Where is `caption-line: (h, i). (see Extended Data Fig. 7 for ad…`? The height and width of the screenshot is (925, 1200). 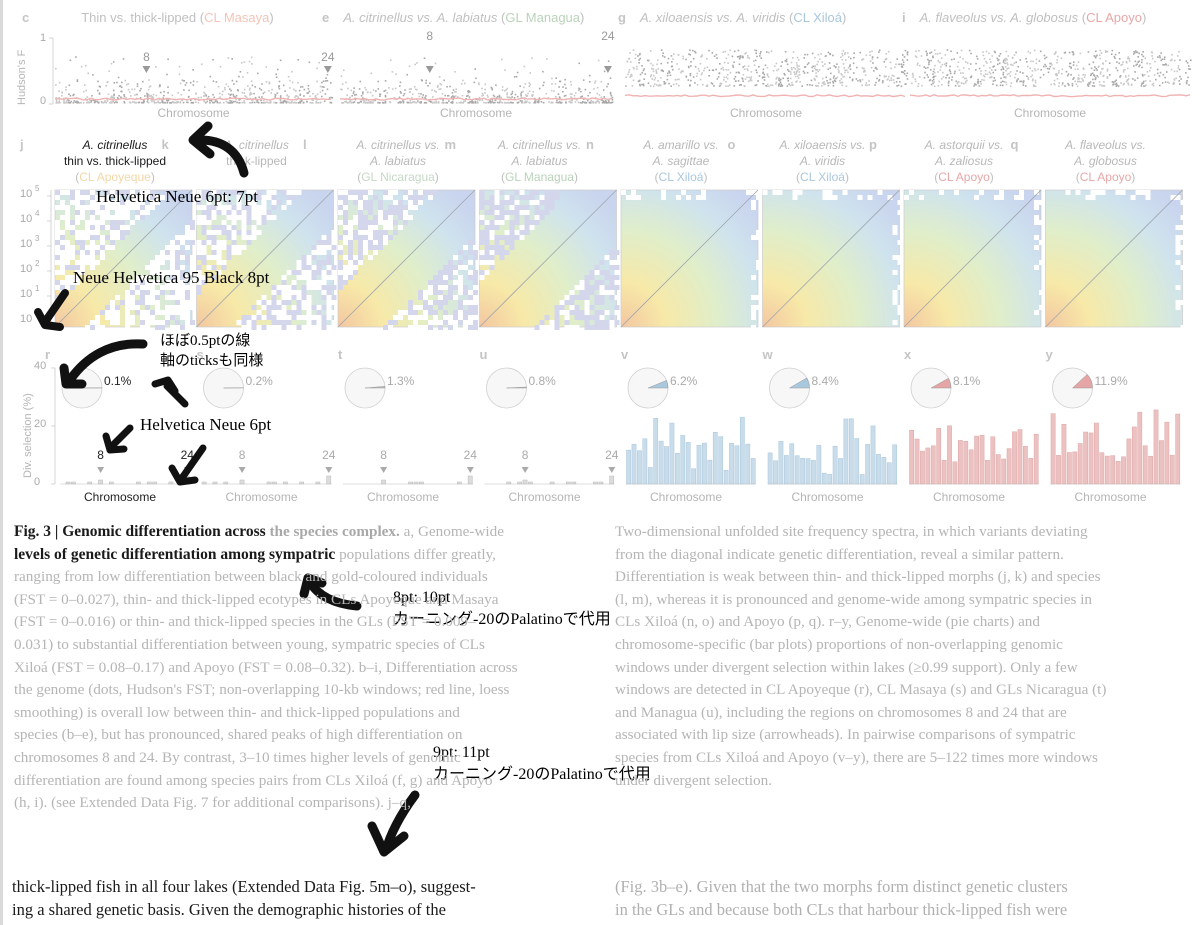 caption-line: (h, i). (see Extended Data Fig. 7 for ad… is located at coordinates (212, 803).